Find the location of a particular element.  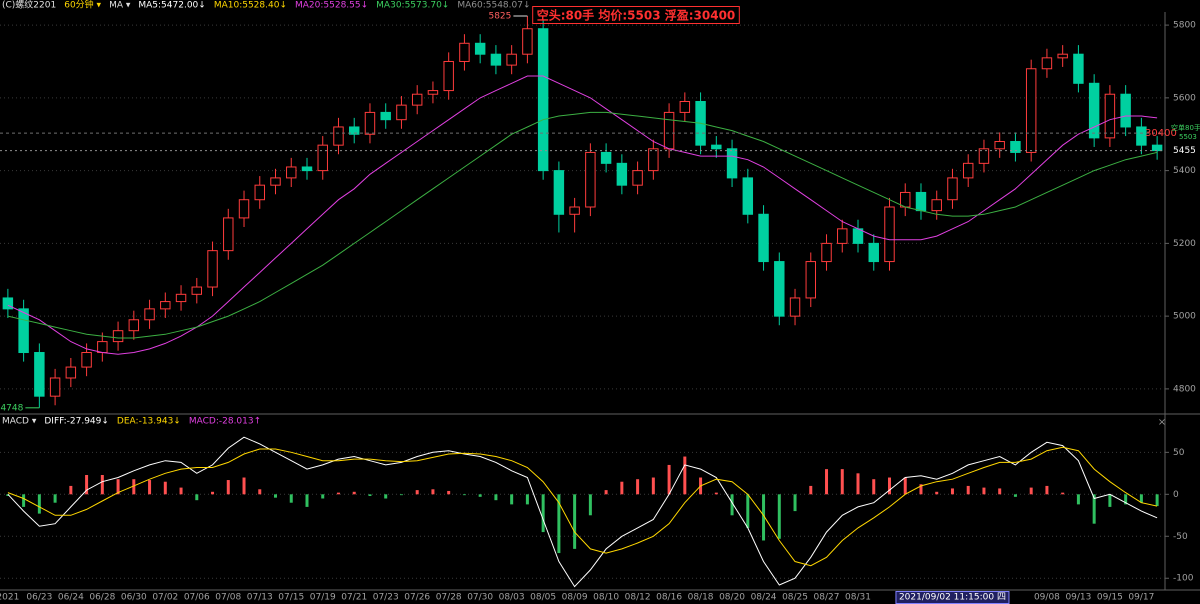

header-label: MACD:-28.013↑ is located at coordinates (225, 422).